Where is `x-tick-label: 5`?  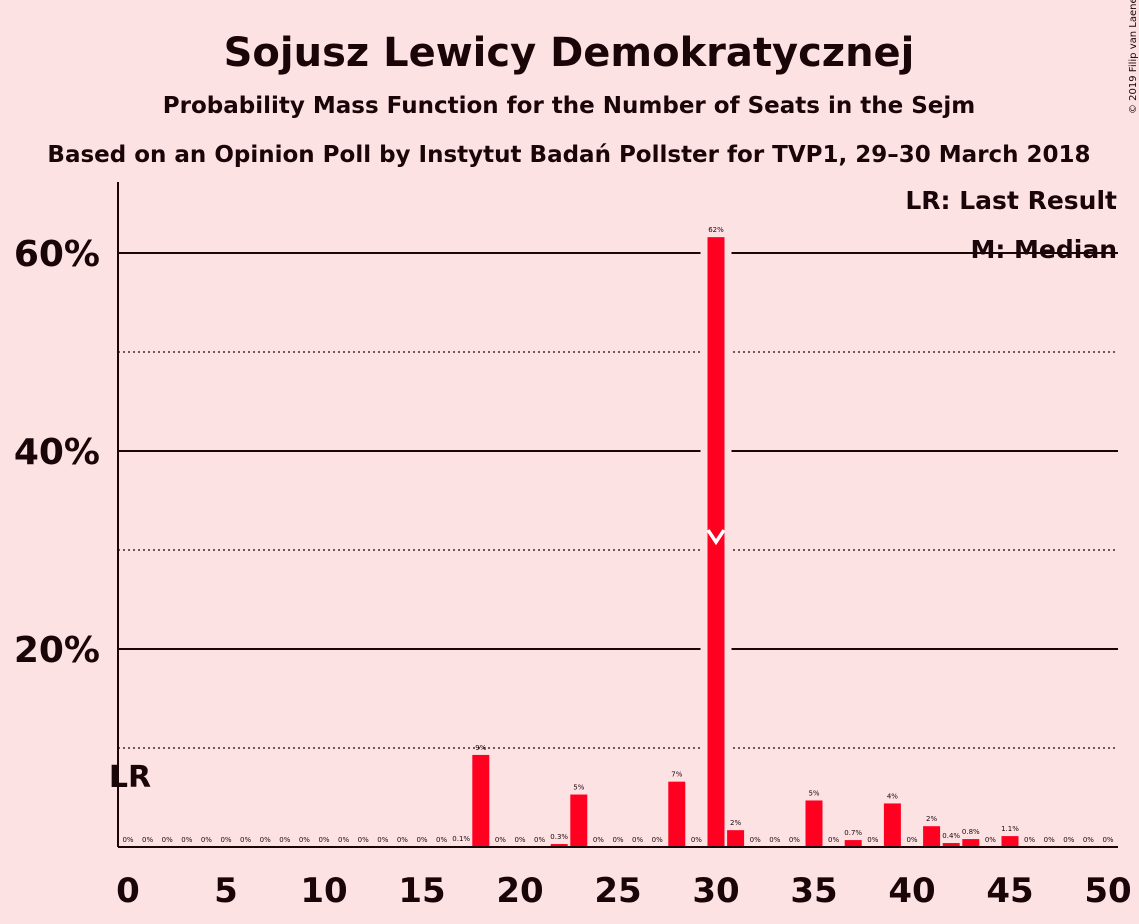
x-tick-label: 5 is located at coordinates (226, 891).